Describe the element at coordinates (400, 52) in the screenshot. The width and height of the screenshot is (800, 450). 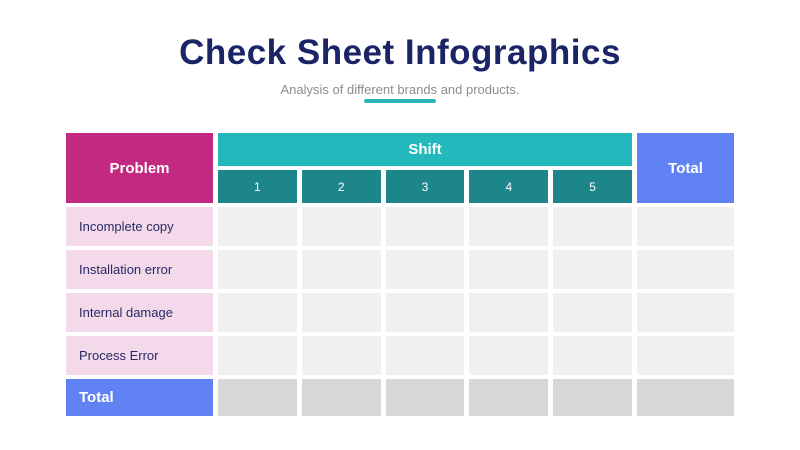
I see `page-title: Check Sheet Infographics` at that location.